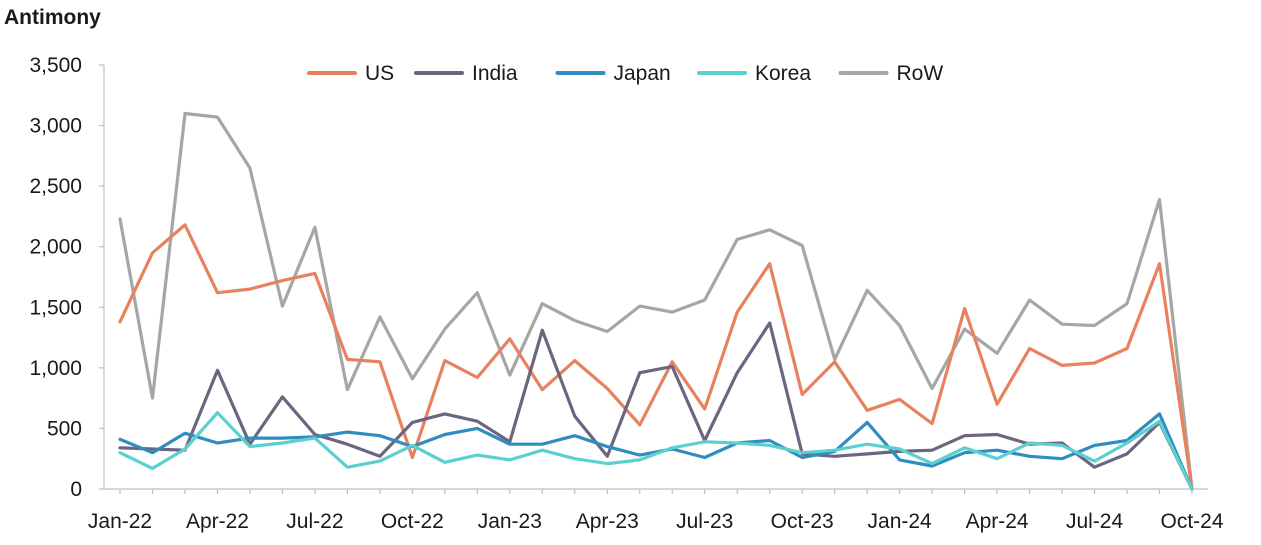 The height and width of the screenshot is (545, 1261). I want to click on legend-label: US, so click(379, 73).